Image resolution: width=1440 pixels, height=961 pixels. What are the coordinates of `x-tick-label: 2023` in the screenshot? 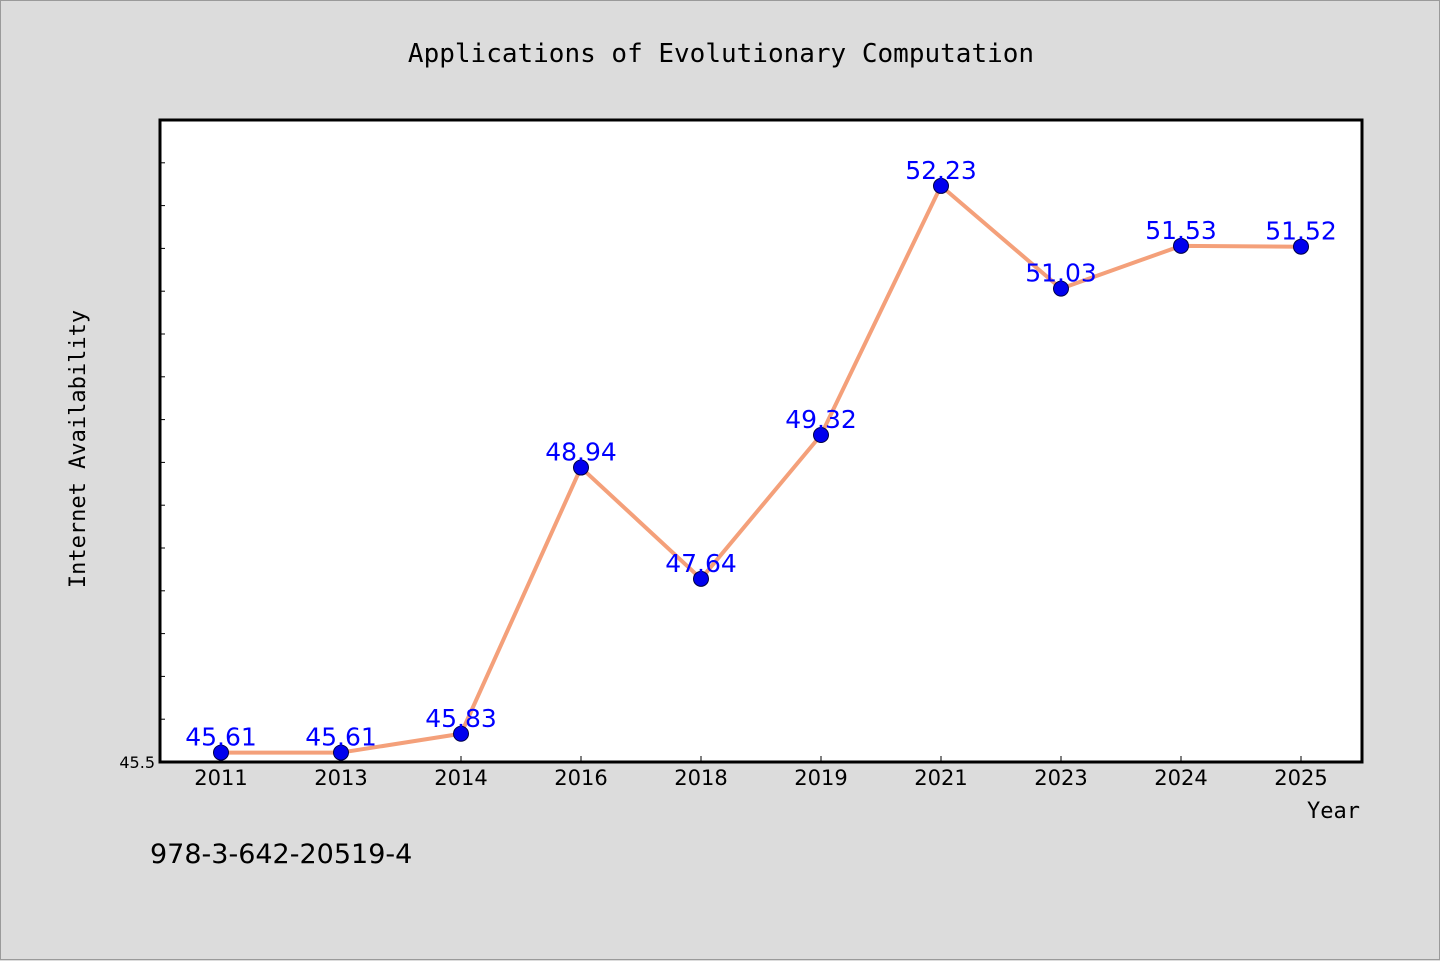 It's located at (1060, 778).